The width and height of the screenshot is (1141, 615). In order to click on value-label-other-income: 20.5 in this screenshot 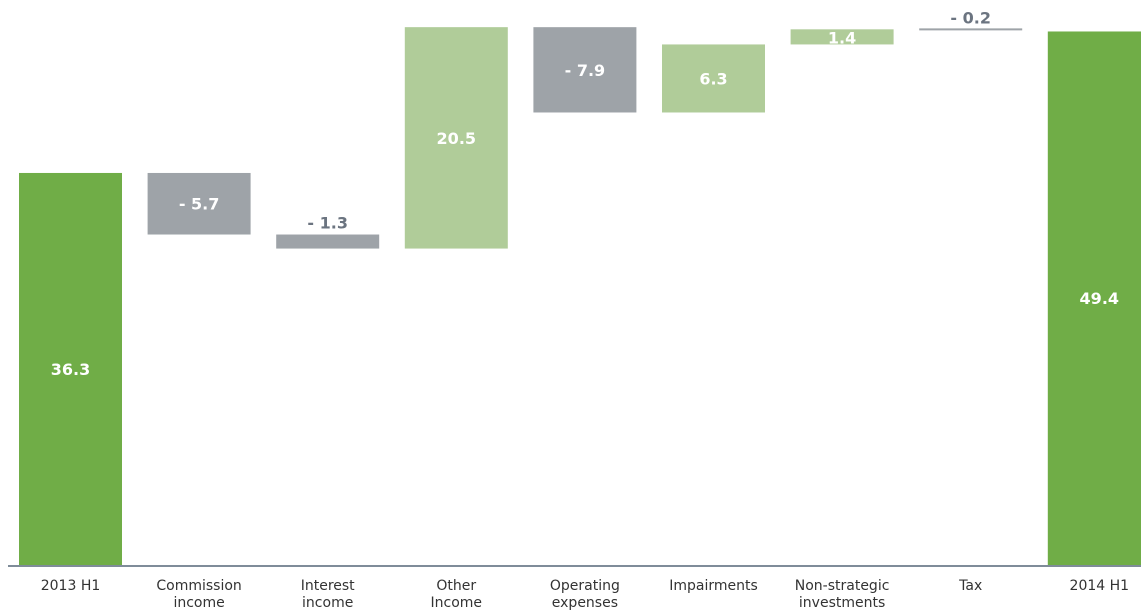, I will do `click(456, 138)`.